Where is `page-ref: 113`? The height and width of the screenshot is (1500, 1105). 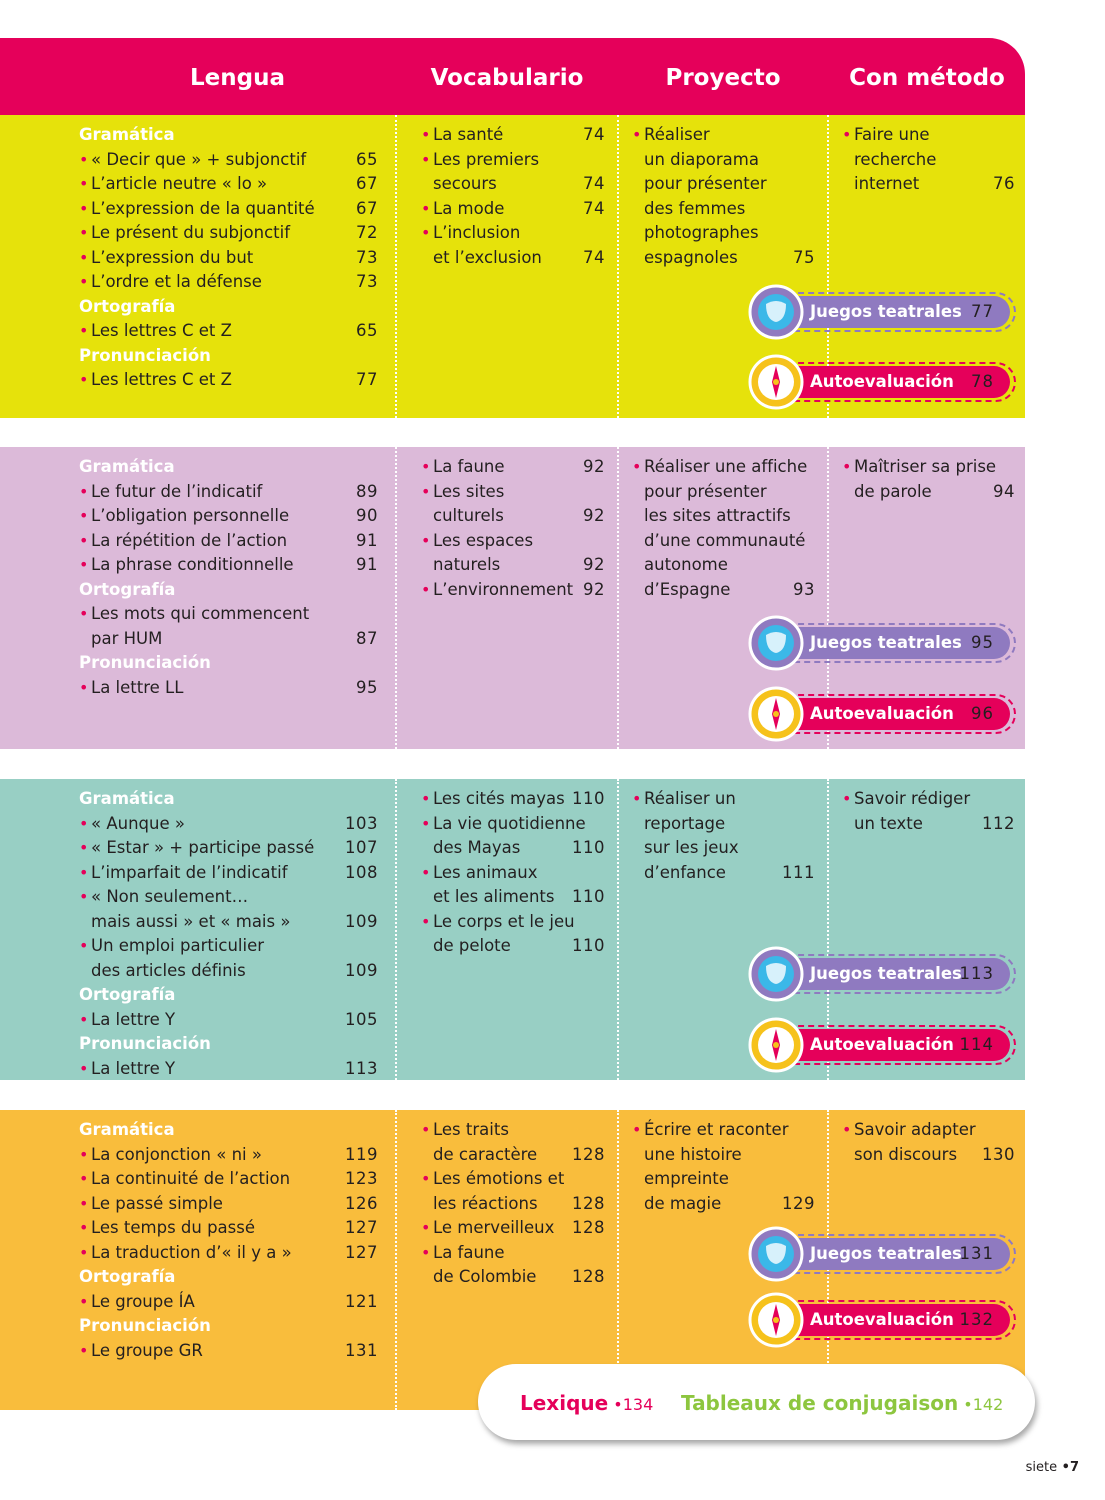 page-ref: 113 is located at coordinates (361, 1068).